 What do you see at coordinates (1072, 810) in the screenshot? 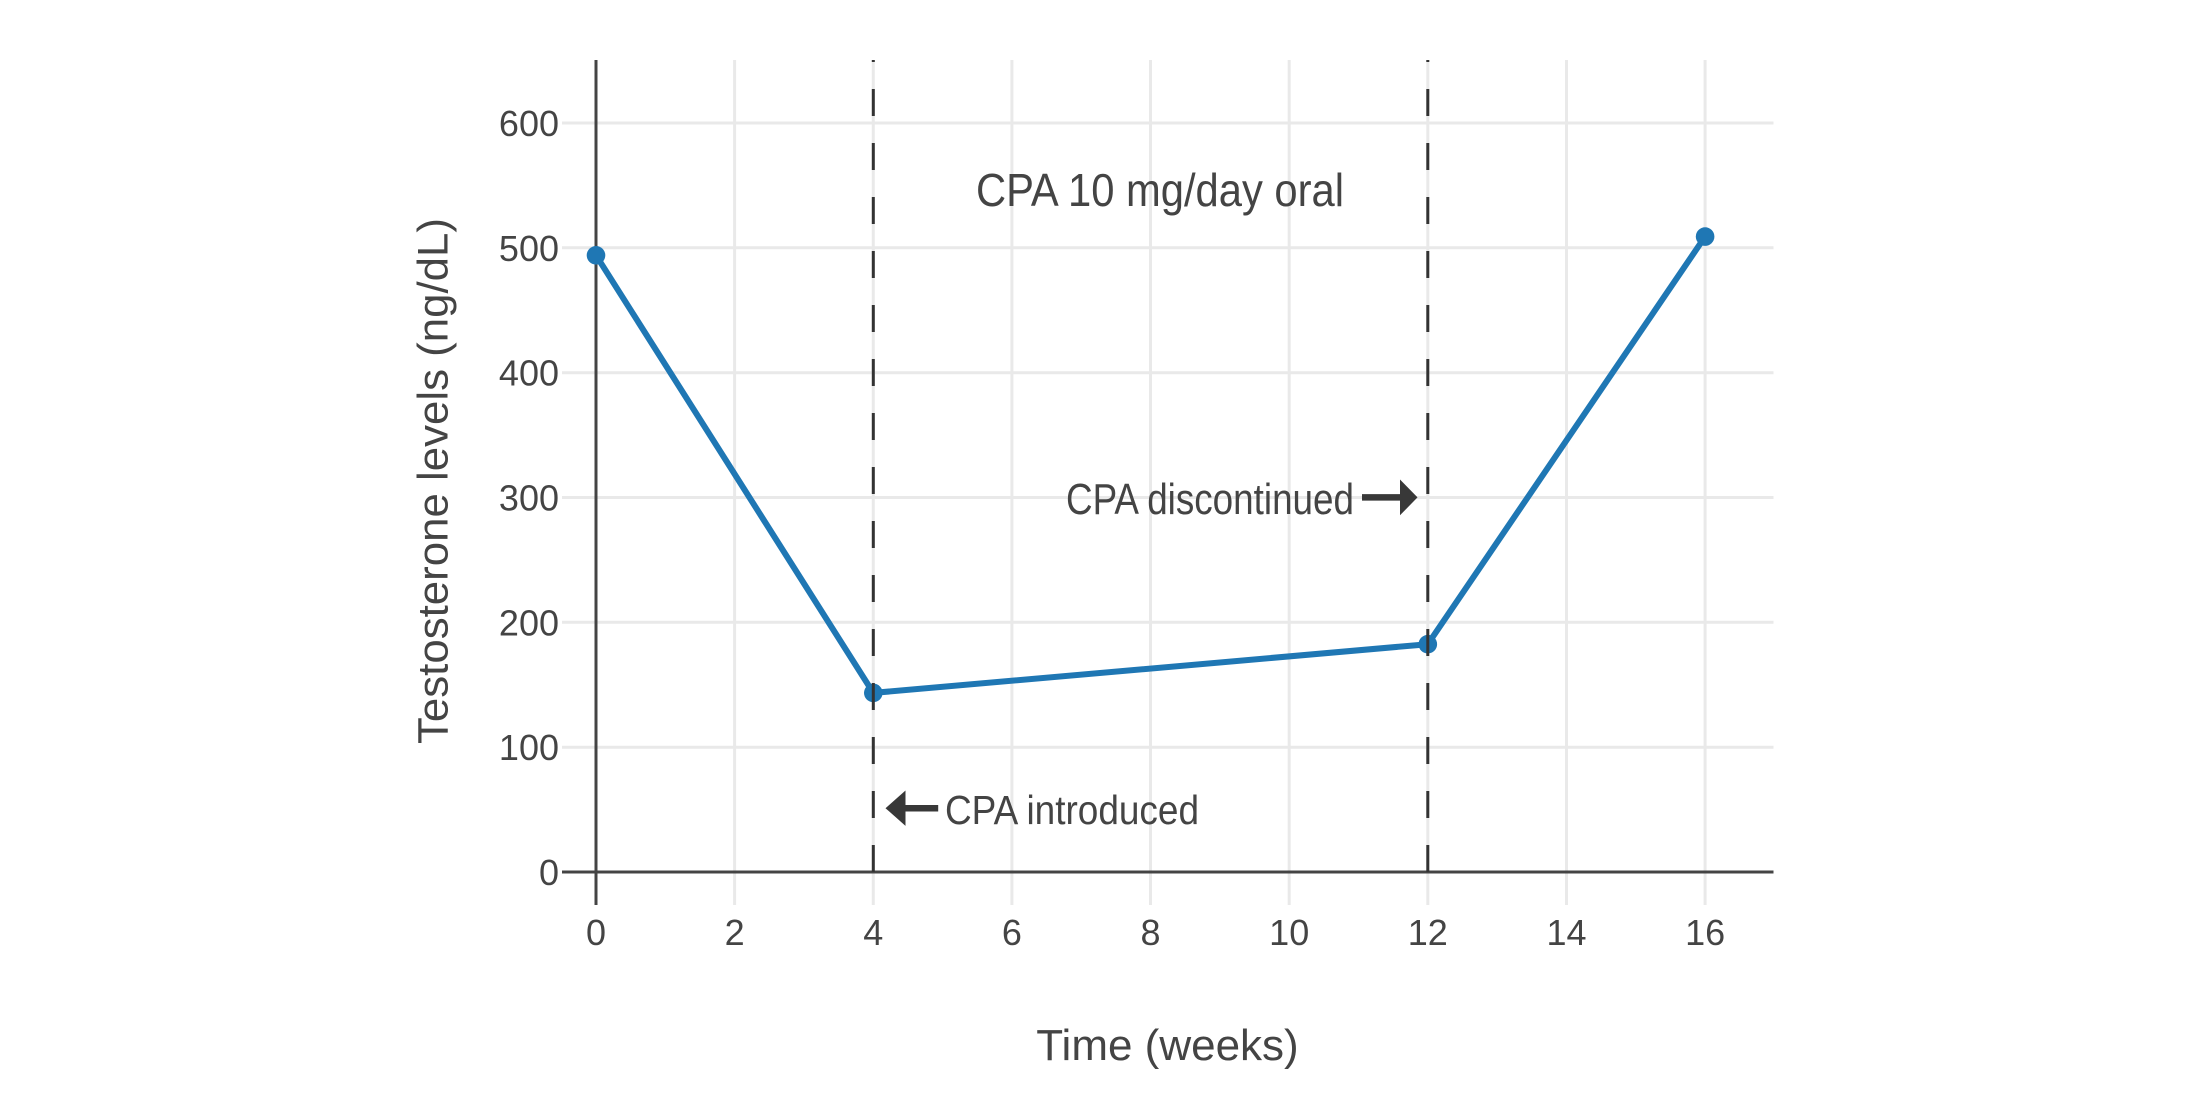
I see `svg-text: CPA introduced` at bounding box center [1072, 810].